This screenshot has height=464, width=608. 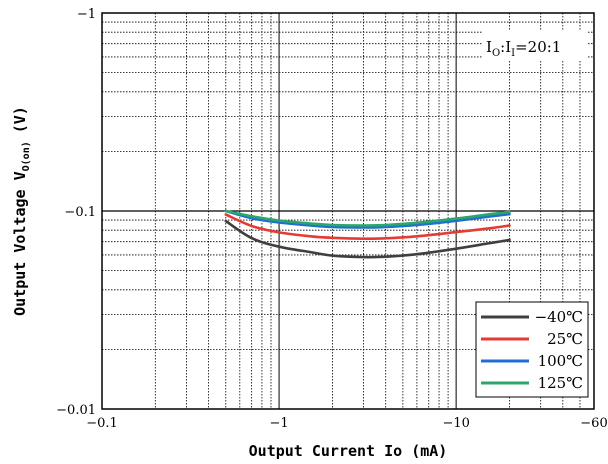 What do you see at coordinates (20, 243) in the screenshot?
I see `y-axis-title-main: Output Voltage V` at bounding box center [20, 243].